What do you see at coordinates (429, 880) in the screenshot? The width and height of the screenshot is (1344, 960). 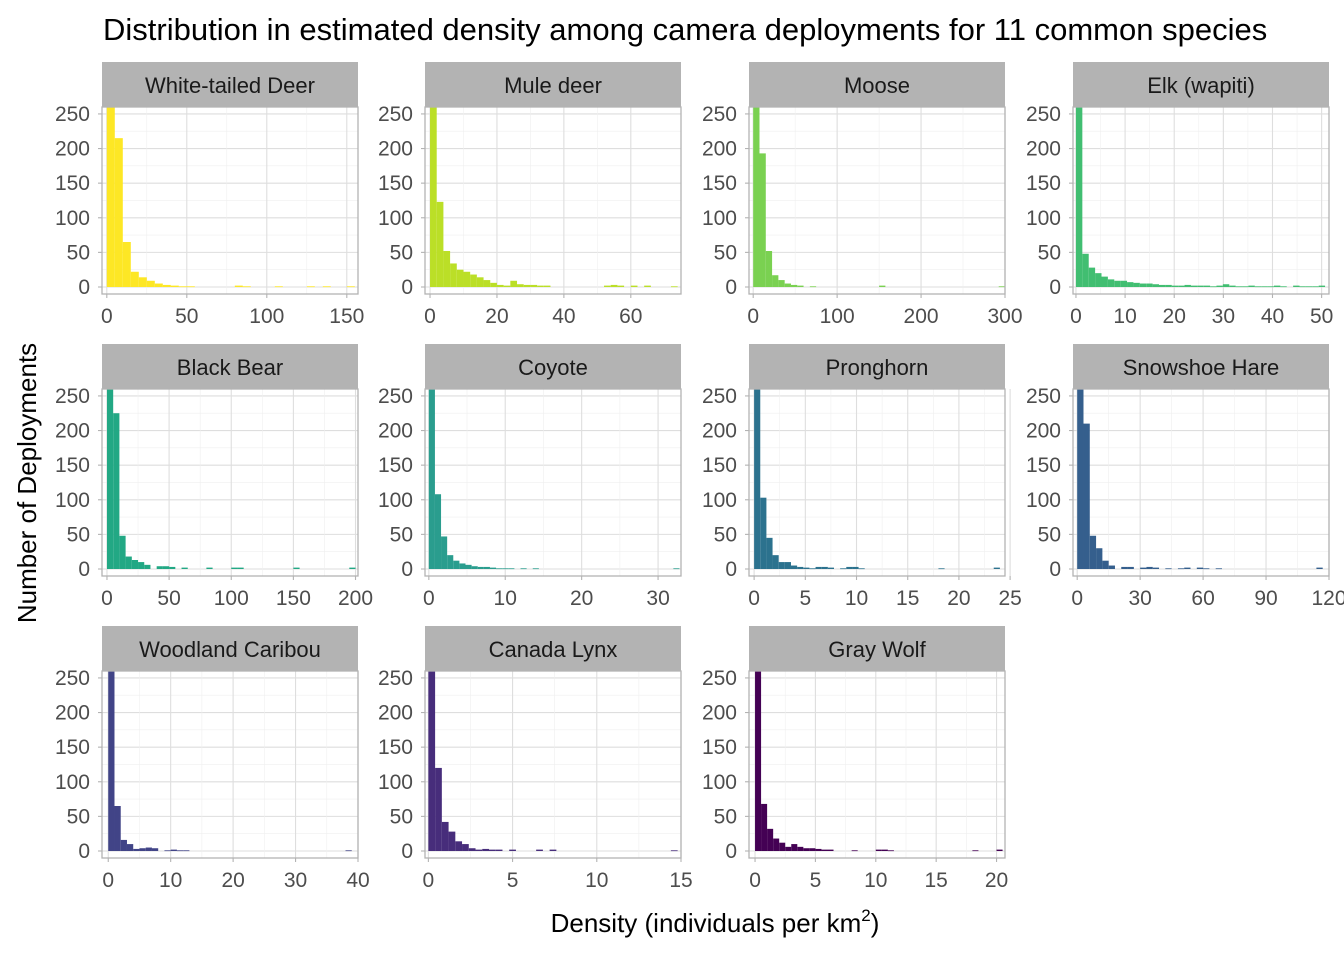 I see `x-tick-label: 0` at bounding box center [429, 880].